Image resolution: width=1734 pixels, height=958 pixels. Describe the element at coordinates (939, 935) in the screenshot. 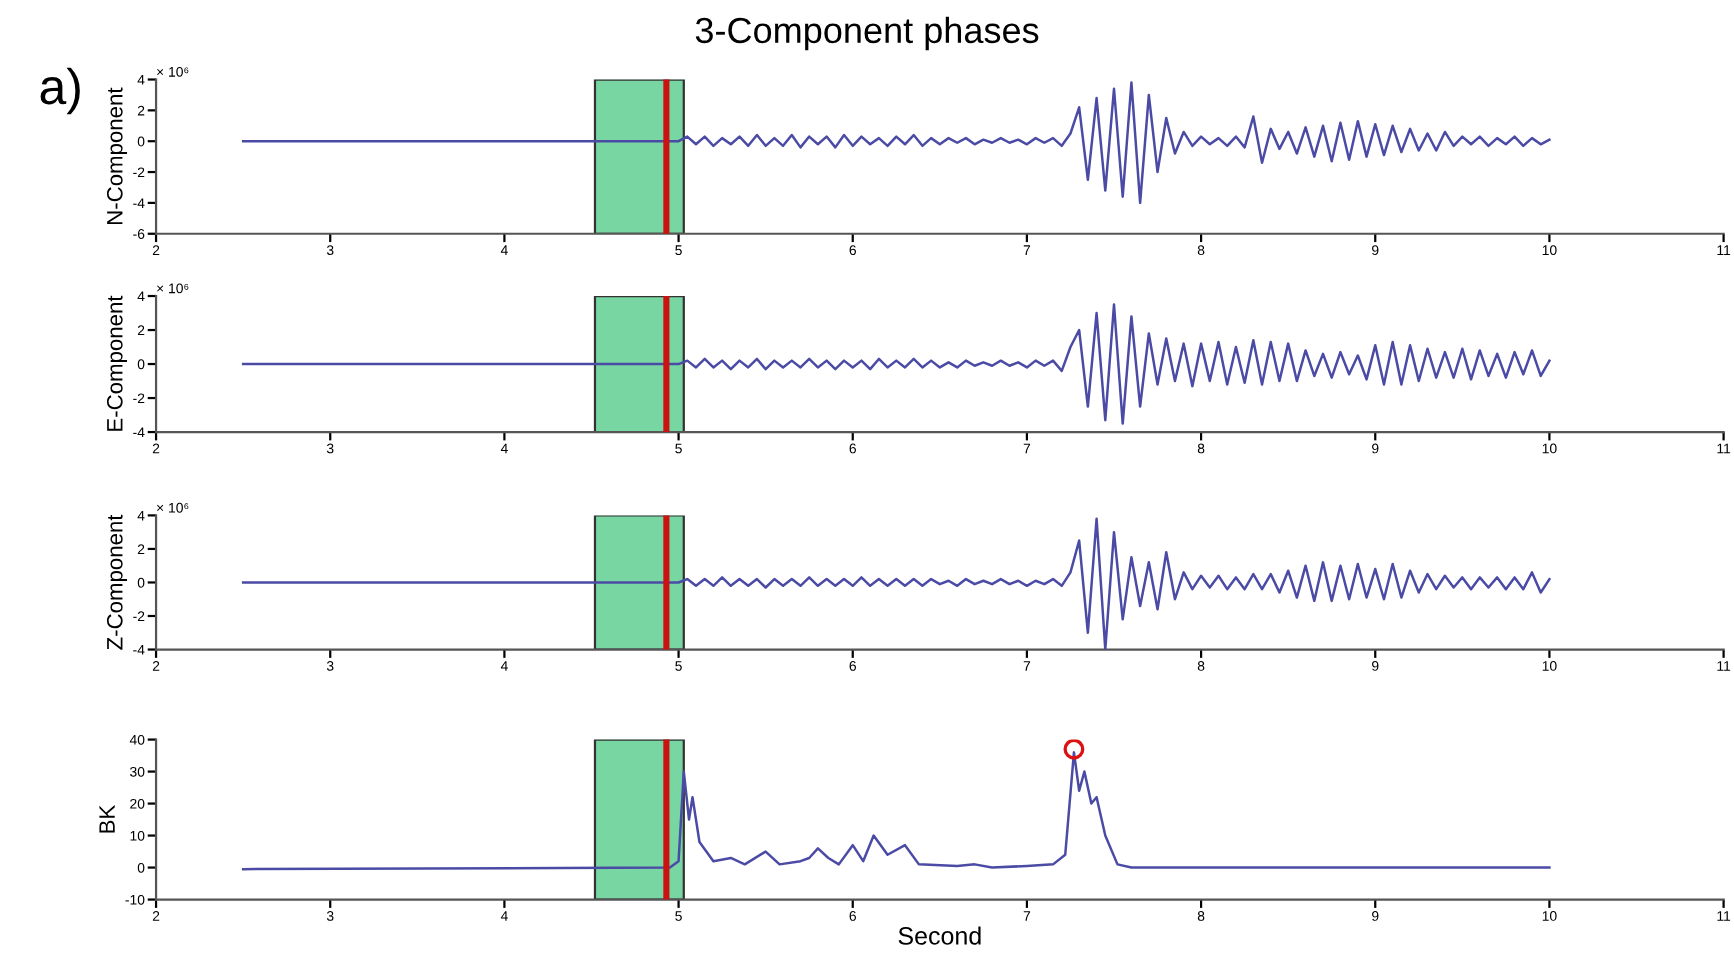

I see `x-axis-title: Second` at that location.